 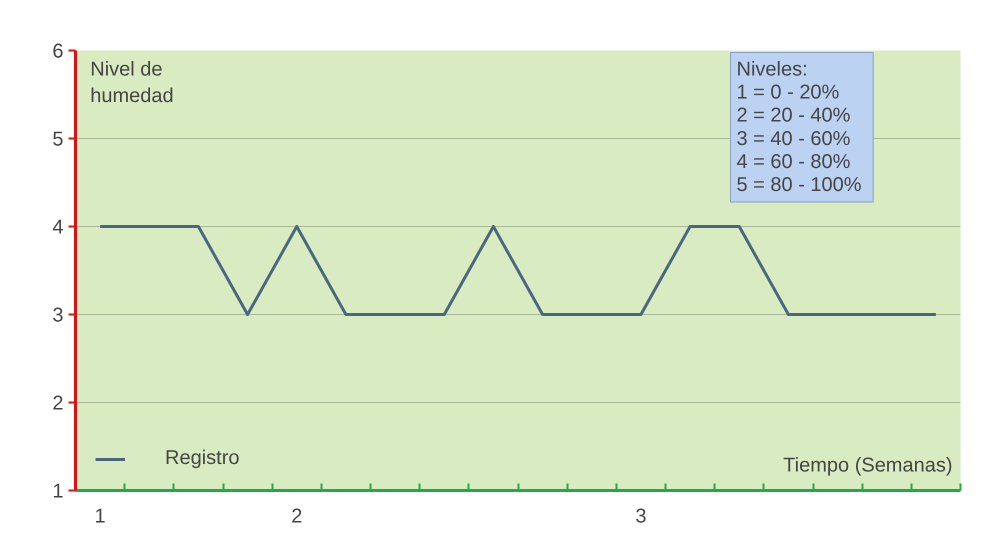 I want to click on x-tick-label: 3, so click(x=640, y=517).